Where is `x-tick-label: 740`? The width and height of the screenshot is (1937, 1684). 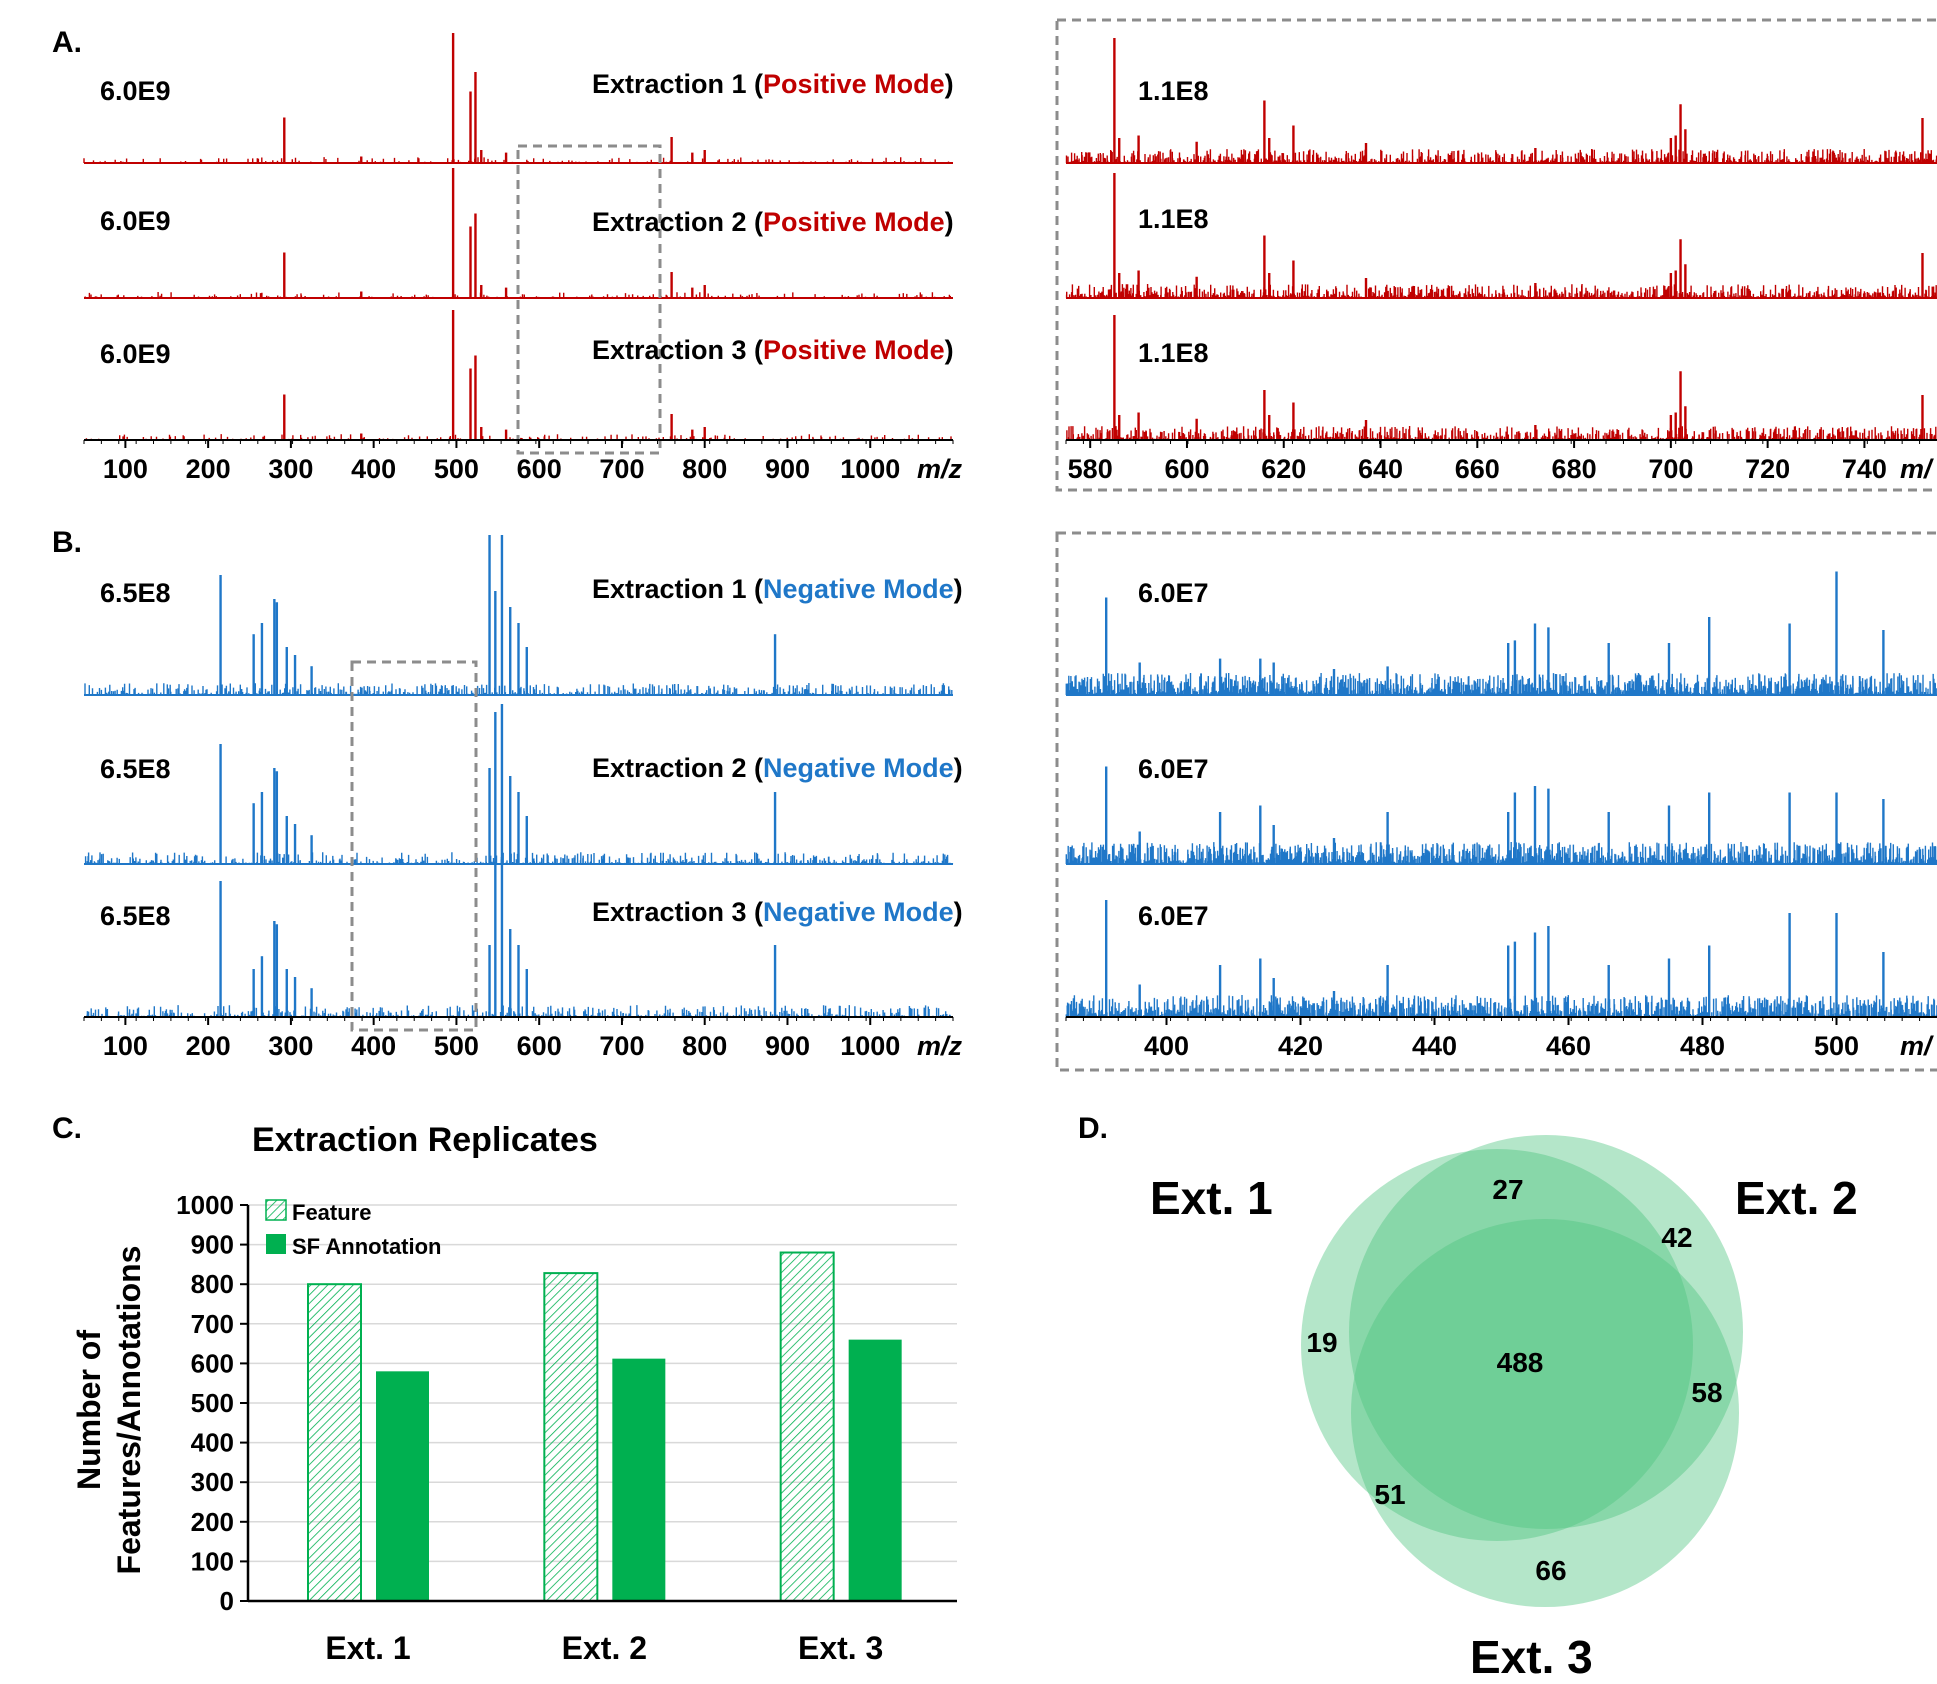
x-tick-label: 740 is located at coordinates (1864, 469).